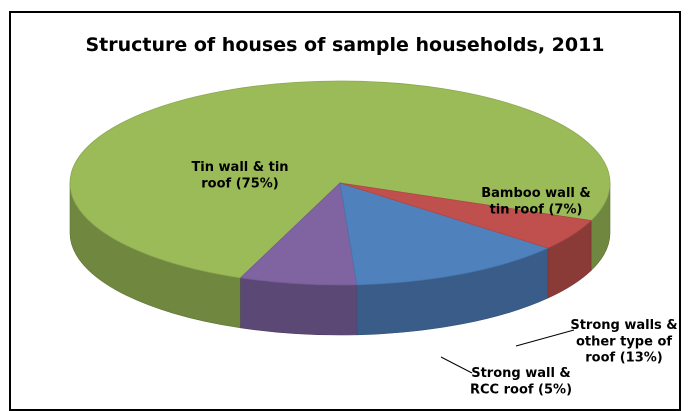 Image resolution: width=691 pixels, height=411 pixels. What do you see at coordinates (521, 373) in the screenshot?
I see `slice-label-3-line-0: Strong wall &` at bounding box center [521, 373].